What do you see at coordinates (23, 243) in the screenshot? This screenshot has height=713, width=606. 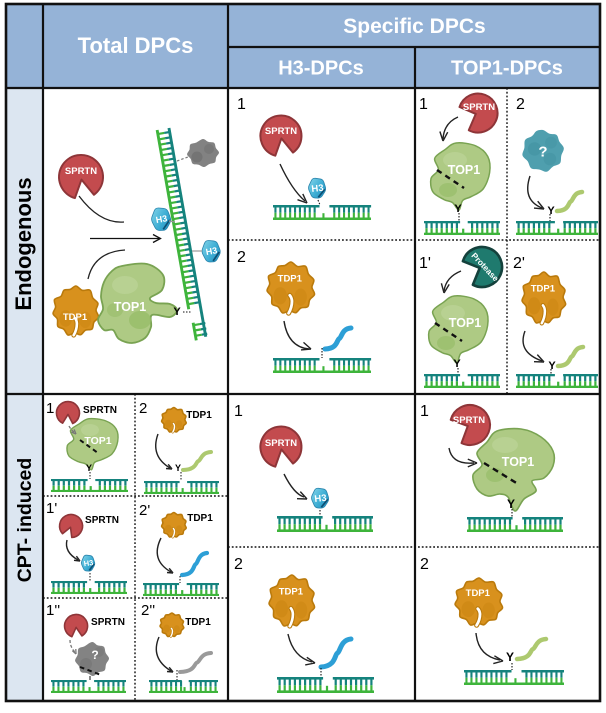 I see `svg-text: Endogenous` at bounding box center [23, 243].